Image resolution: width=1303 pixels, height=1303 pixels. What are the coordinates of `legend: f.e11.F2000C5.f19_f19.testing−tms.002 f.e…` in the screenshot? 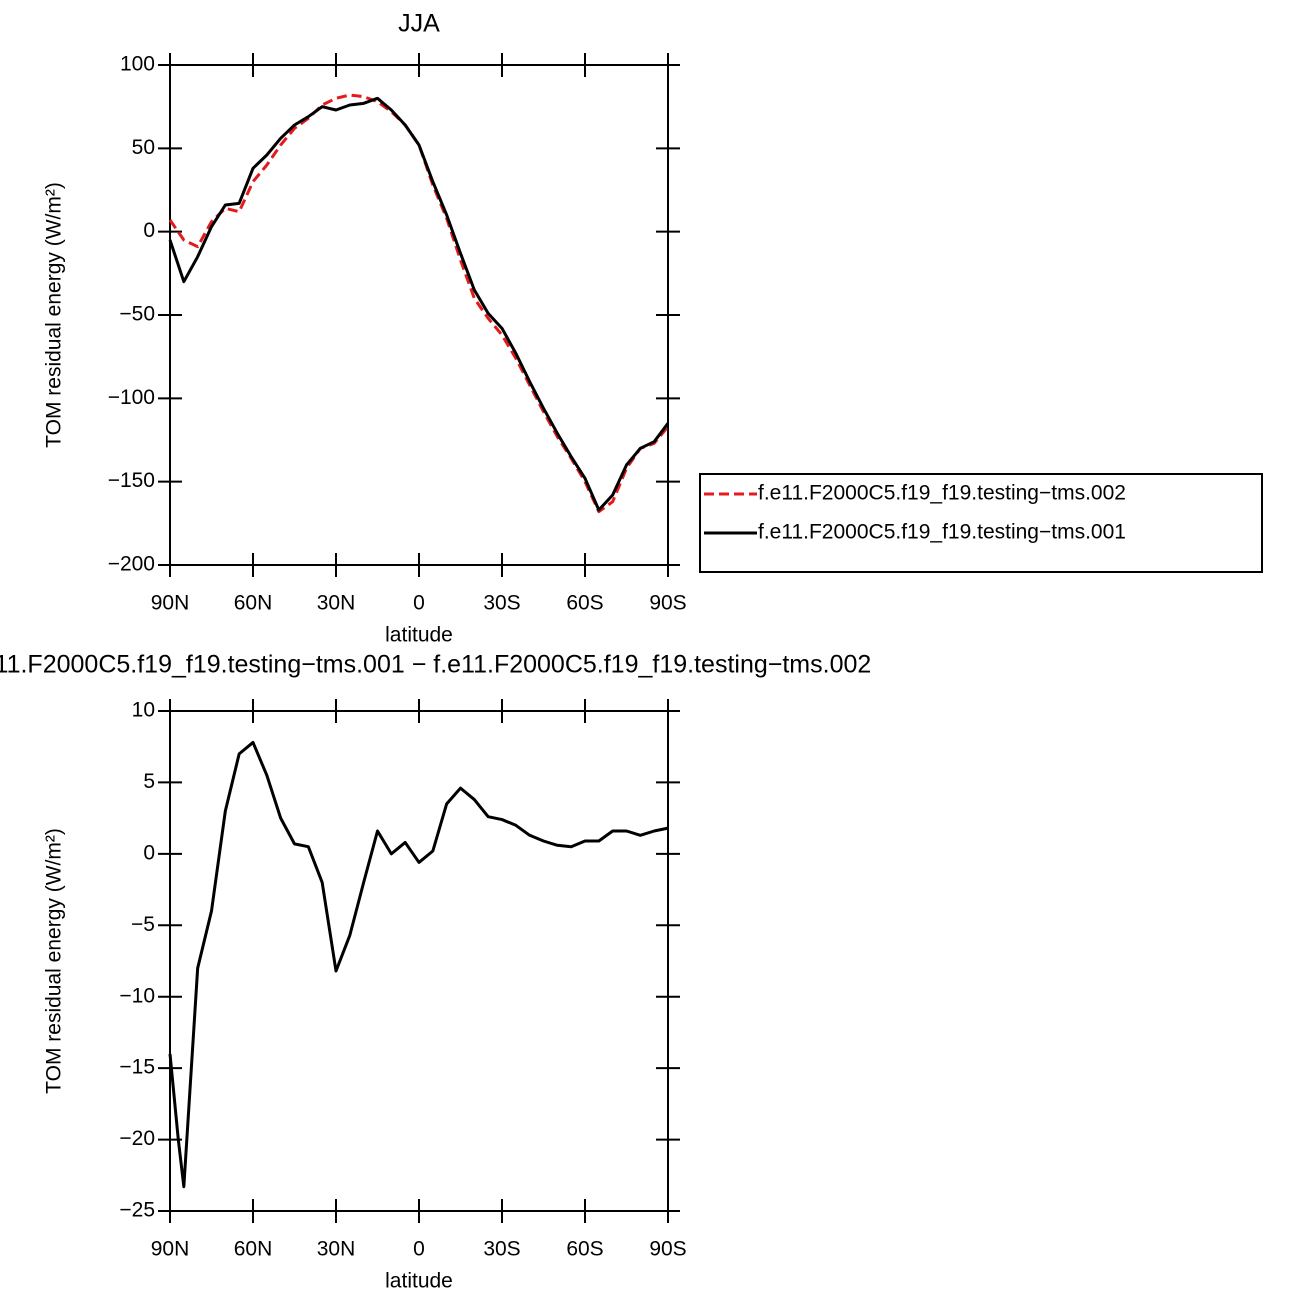 It's located at (981, 523).